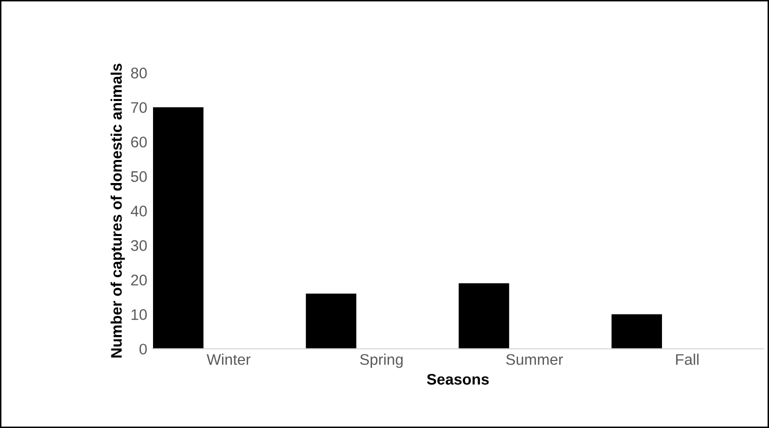 The height and width of the screenshot is (428, 769). What do you see at coordinates (139, 280) in the screenshot?
I see `y-tick-label: 20` at bounding box center [139, 280].